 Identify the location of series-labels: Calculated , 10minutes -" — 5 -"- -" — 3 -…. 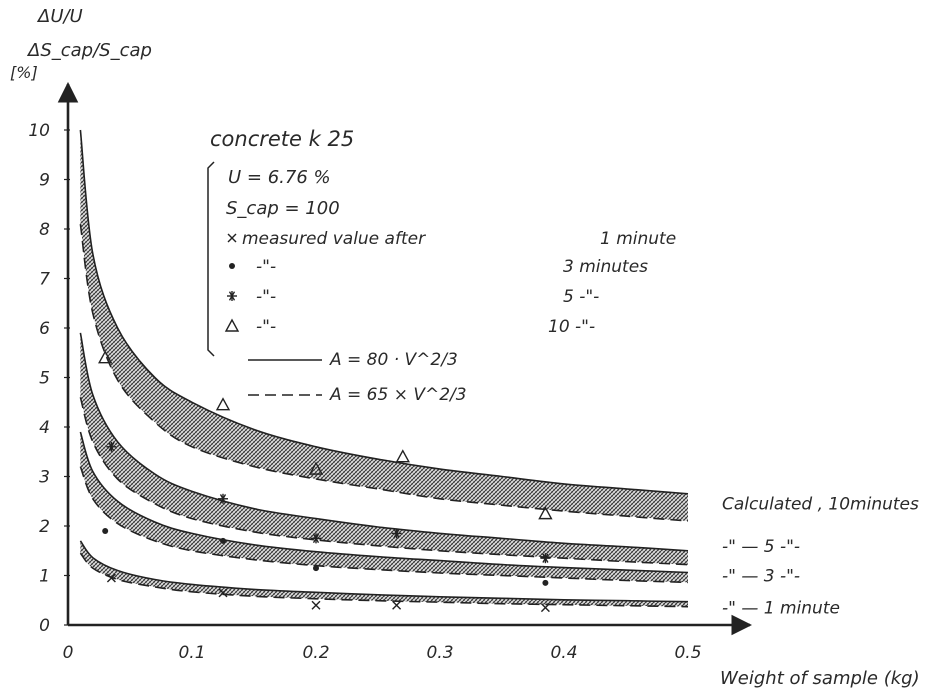
(820, 557).